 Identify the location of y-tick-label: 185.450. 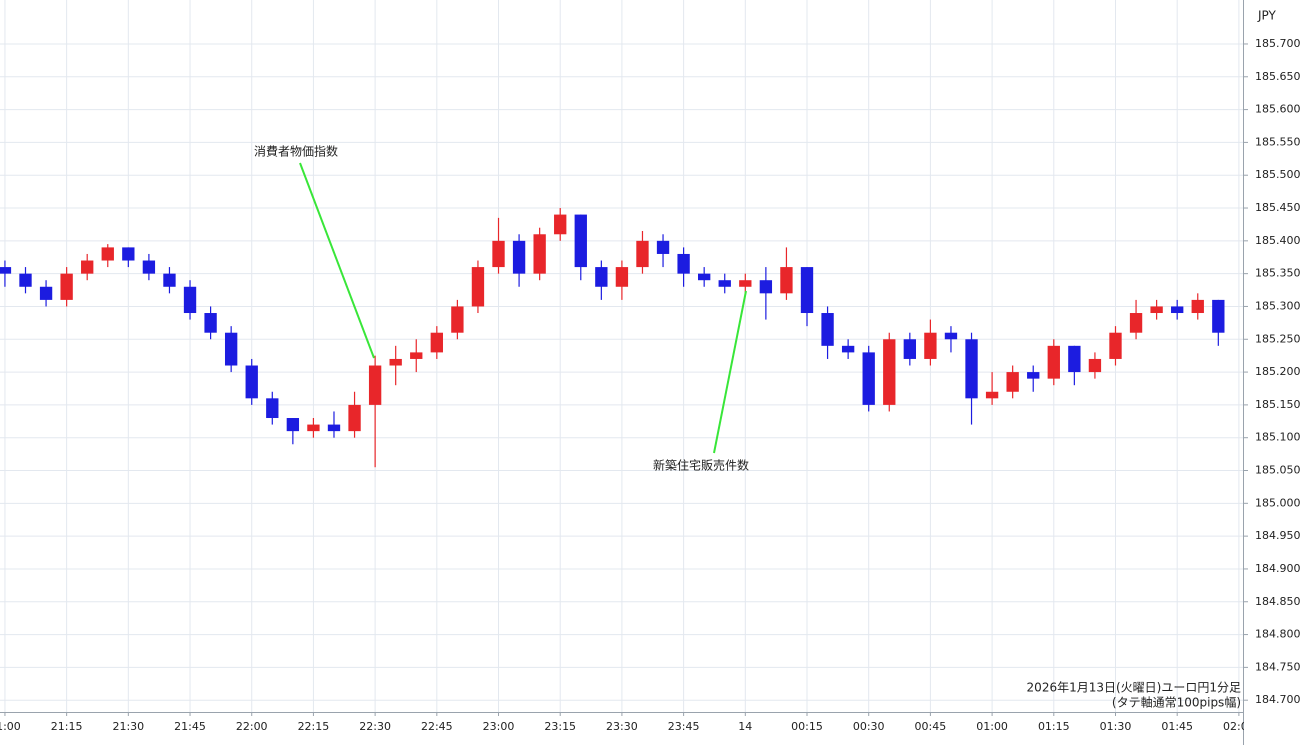
(1277, 207).